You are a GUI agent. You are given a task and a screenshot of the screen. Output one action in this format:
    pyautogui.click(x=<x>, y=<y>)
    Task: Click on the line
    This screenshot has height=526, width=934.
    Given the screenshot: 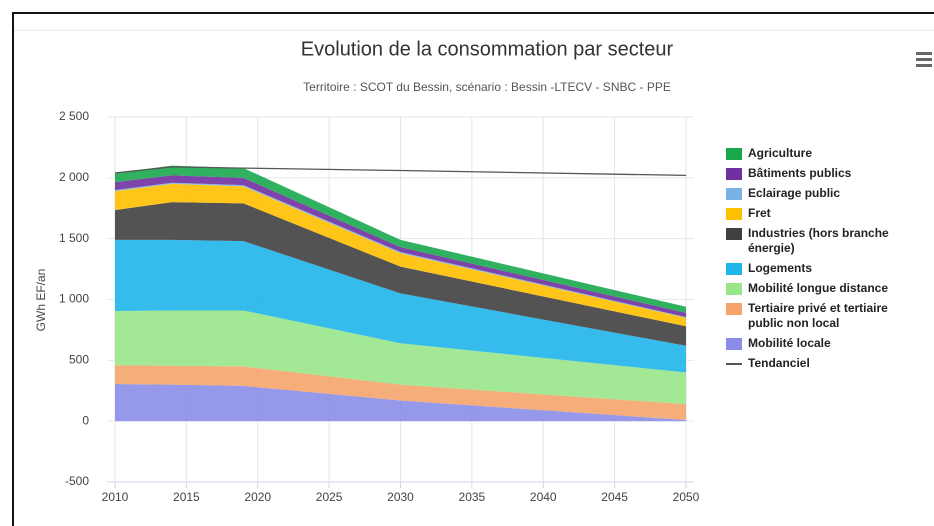 What is the action you would take?
    pyautogui.click(x=400, y=171)
    